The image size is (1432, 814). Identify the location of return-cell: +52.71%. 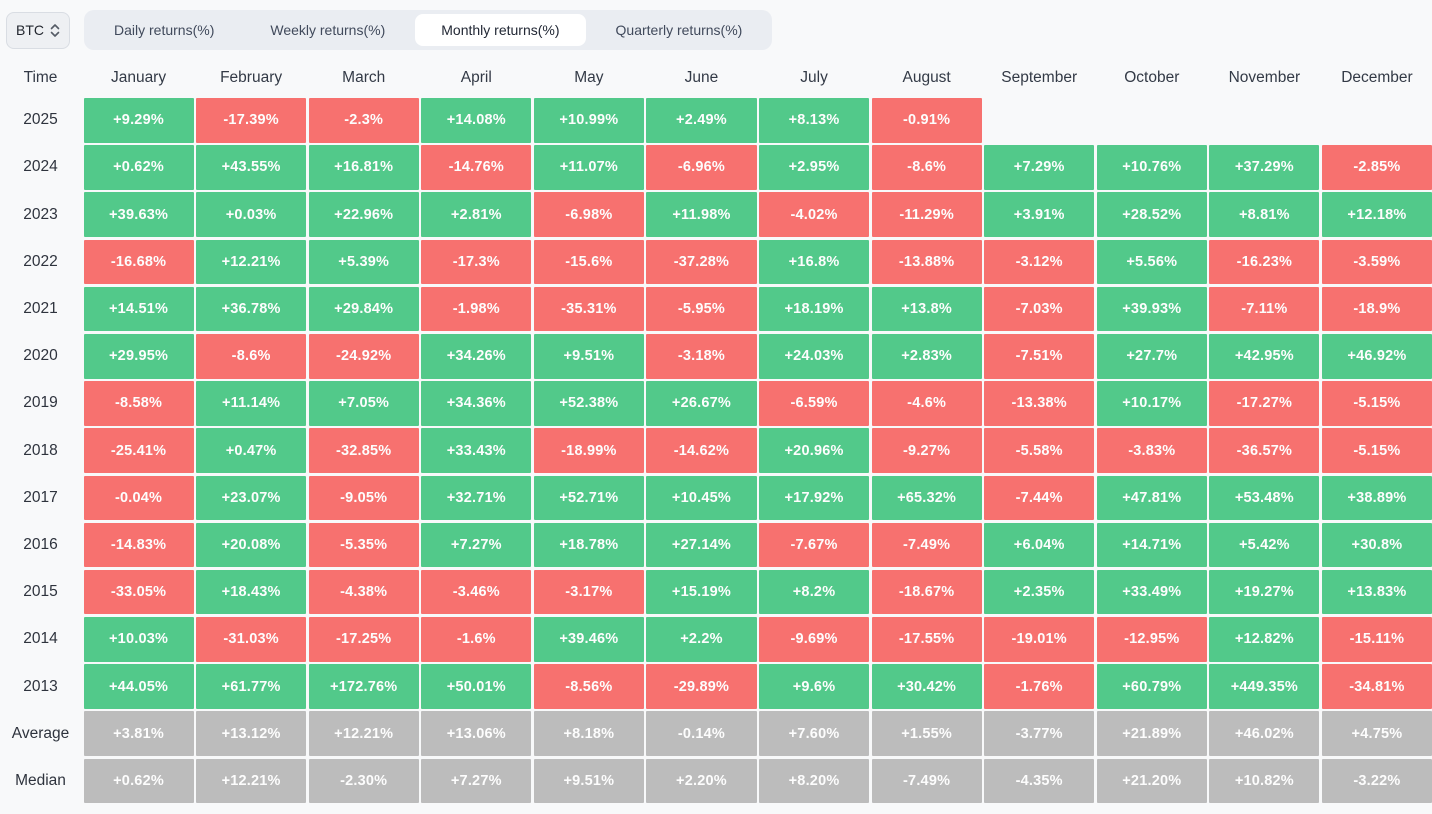
(588, 498).